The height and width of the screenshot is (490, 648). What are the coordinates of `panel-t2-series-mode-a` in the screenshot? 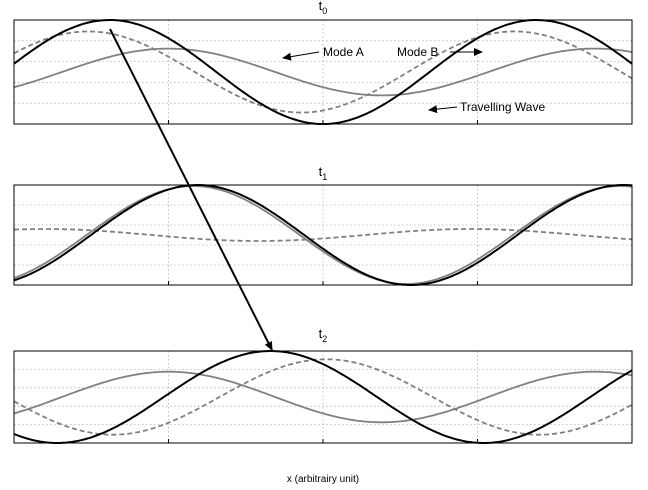 It's located at (323, 397).